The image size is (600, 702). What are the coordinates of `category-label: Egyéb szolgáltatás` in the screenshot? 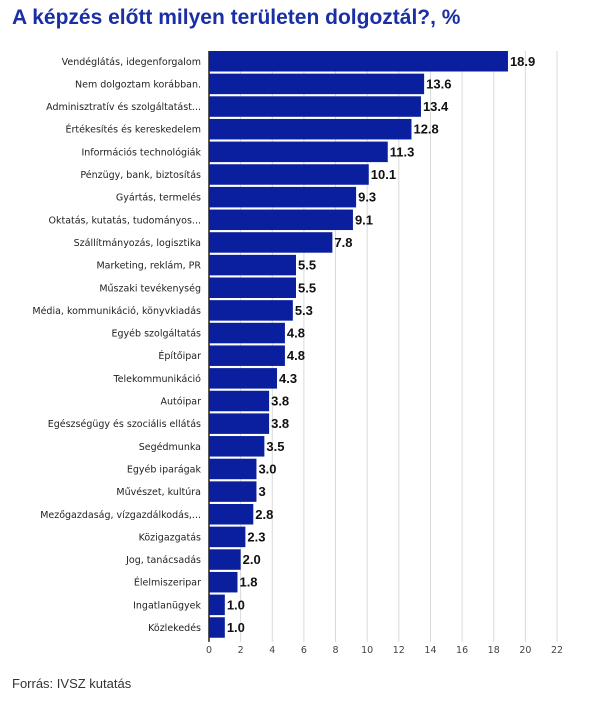 It's located at (157, 334).